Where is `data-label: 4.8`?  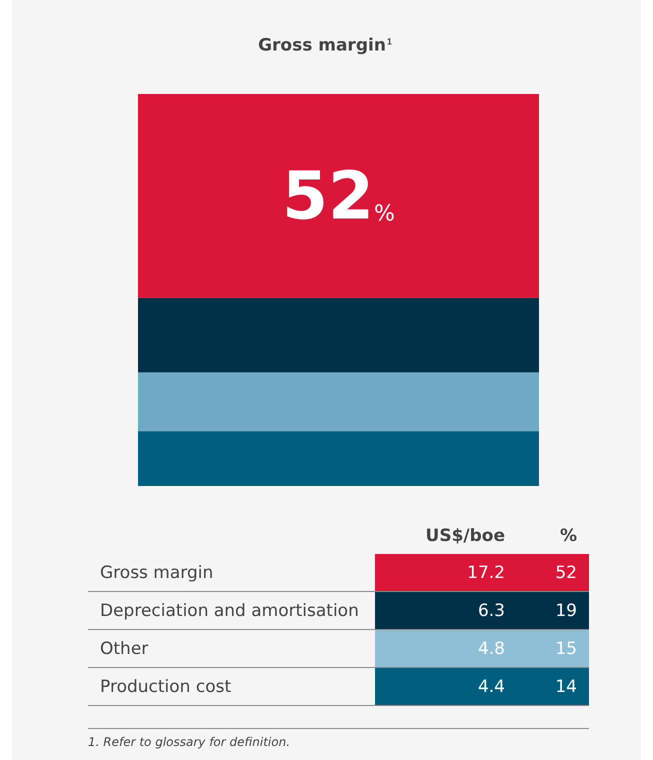 data-label: 4.8 is located at coordinates (446, 649).